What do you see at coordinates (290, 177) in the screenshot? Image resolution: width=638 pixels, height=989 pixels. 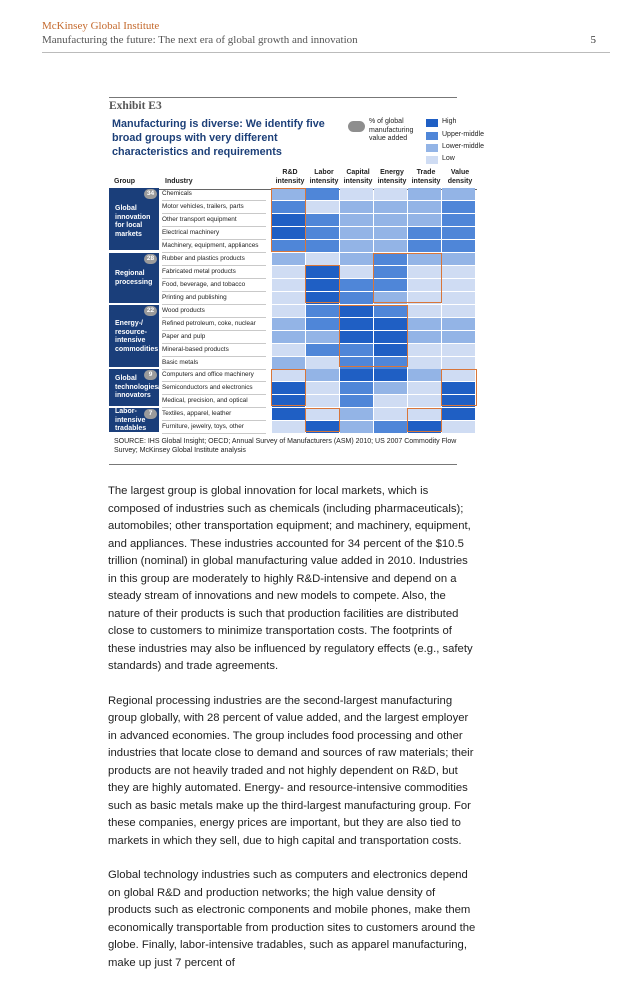 I see `column-header-rd: R&D intensity` at bounding box center [290, 177].